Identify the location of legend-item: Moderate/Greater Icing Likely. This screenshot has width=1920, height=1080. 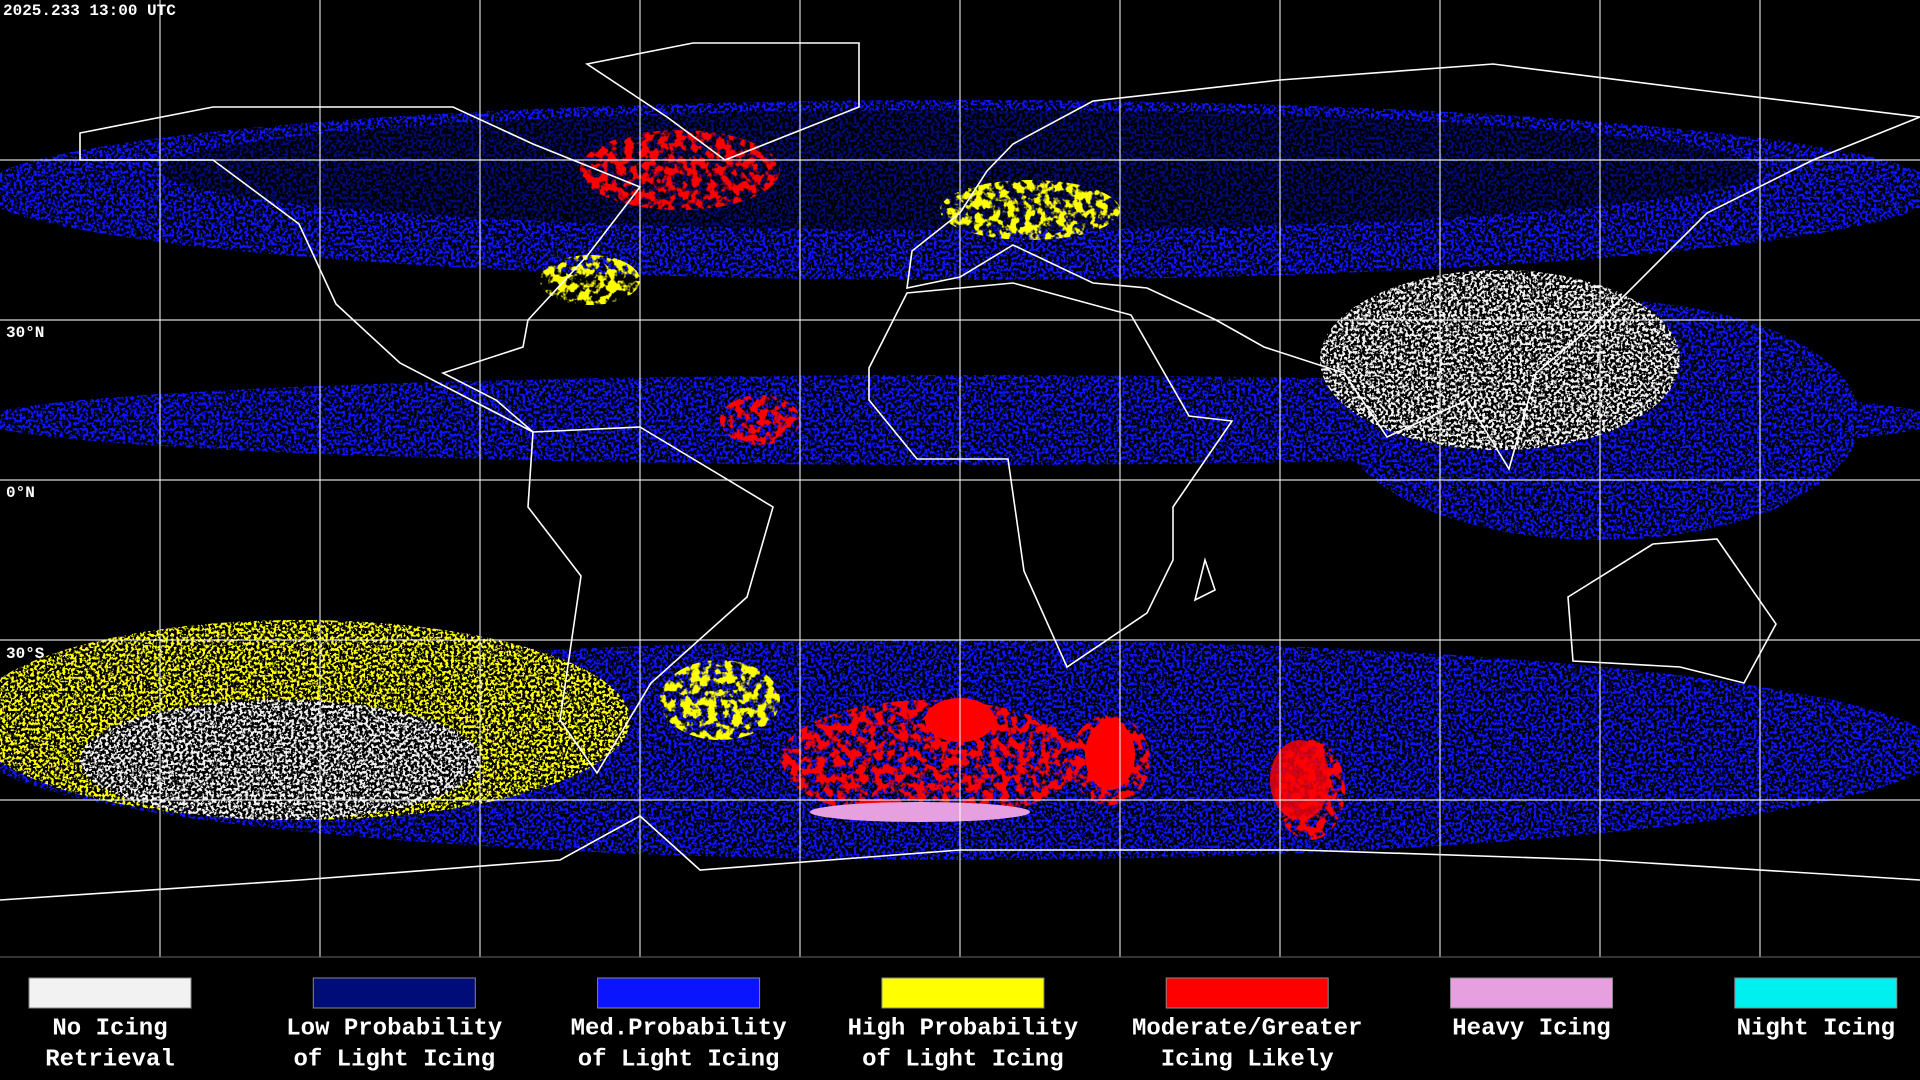
(1247, 1025).